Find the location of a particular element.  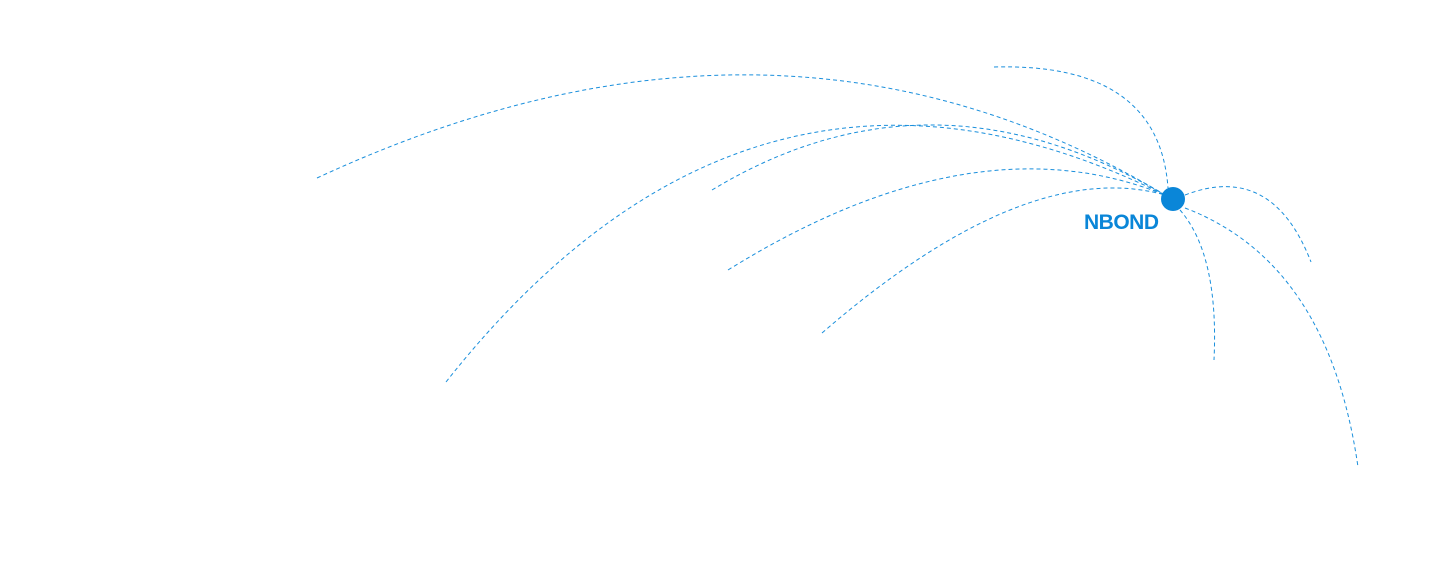

hub-label: NBOND is located at coordinates (1121, 222).